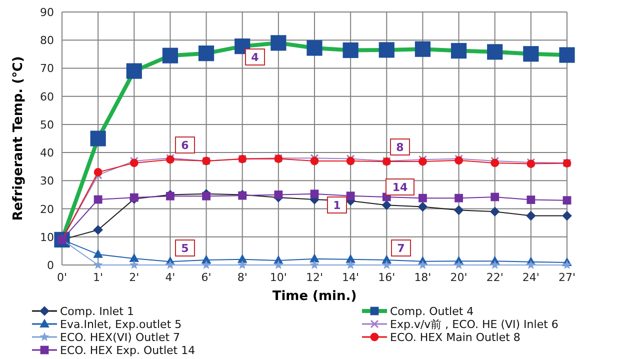 Image resolution: width=619 pixels, height=359 pixels. Describe the element at coordinates (387, 277) in the screenshot. I see `x-tick-label: 16'` at that location.